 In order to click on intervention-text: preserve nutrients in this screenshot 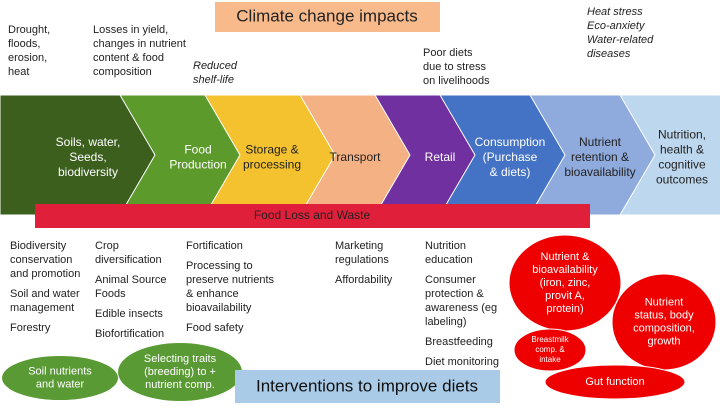, I will do `click(230, 280)`.